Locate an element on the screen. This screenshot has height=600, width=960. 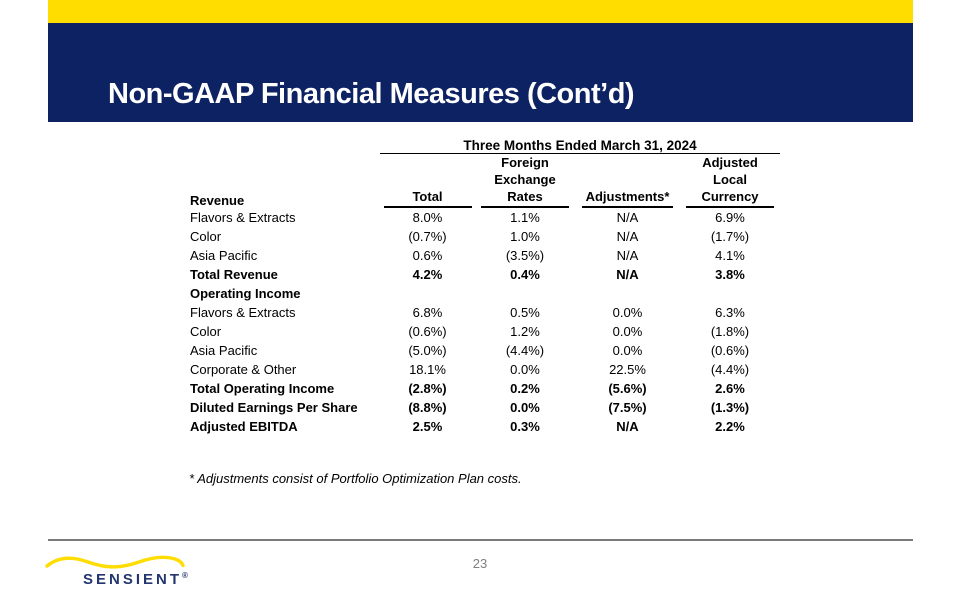
logo-swoosh-icon is located at coordinates (115, 562).